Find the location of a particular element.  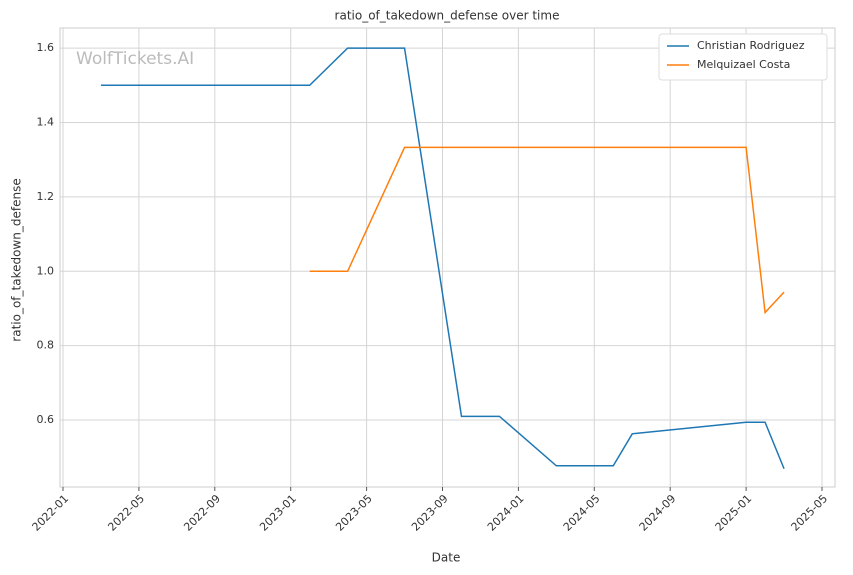

x-tick-label: 2024-01 is located at coordinates (506, 513).